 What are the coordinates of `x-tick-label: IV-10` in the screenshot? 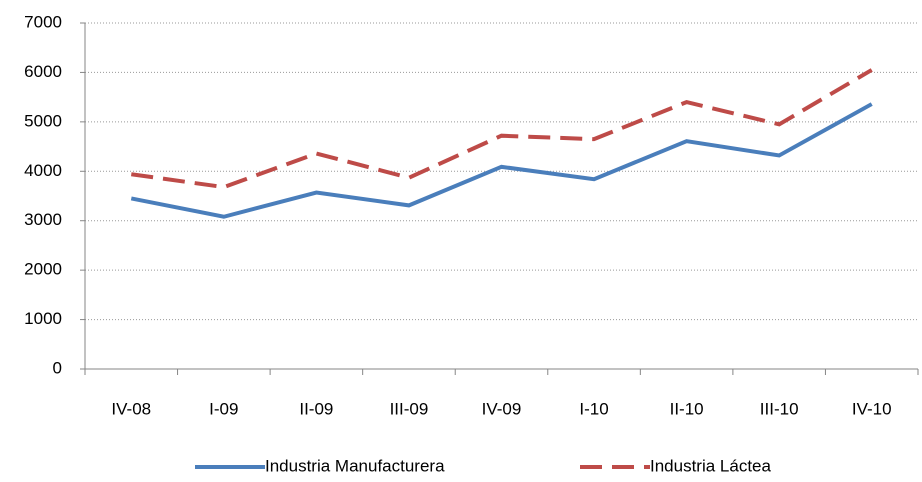 It's located at (872, 408).